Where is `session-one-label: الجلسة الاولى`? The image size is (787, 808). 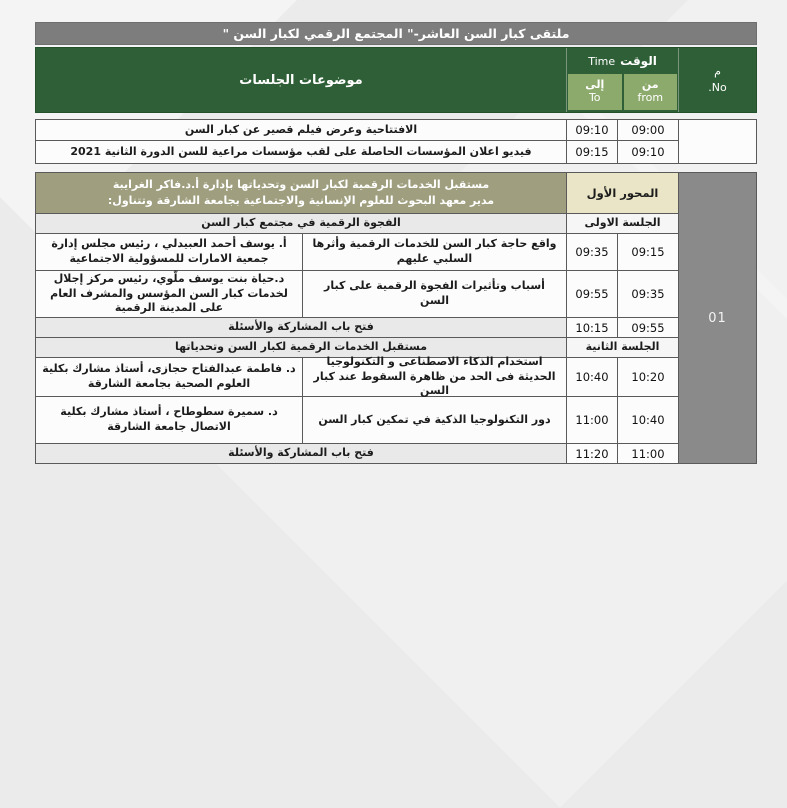 session-one-label: الجلسة الاولى is located at coordinates (622, 223).